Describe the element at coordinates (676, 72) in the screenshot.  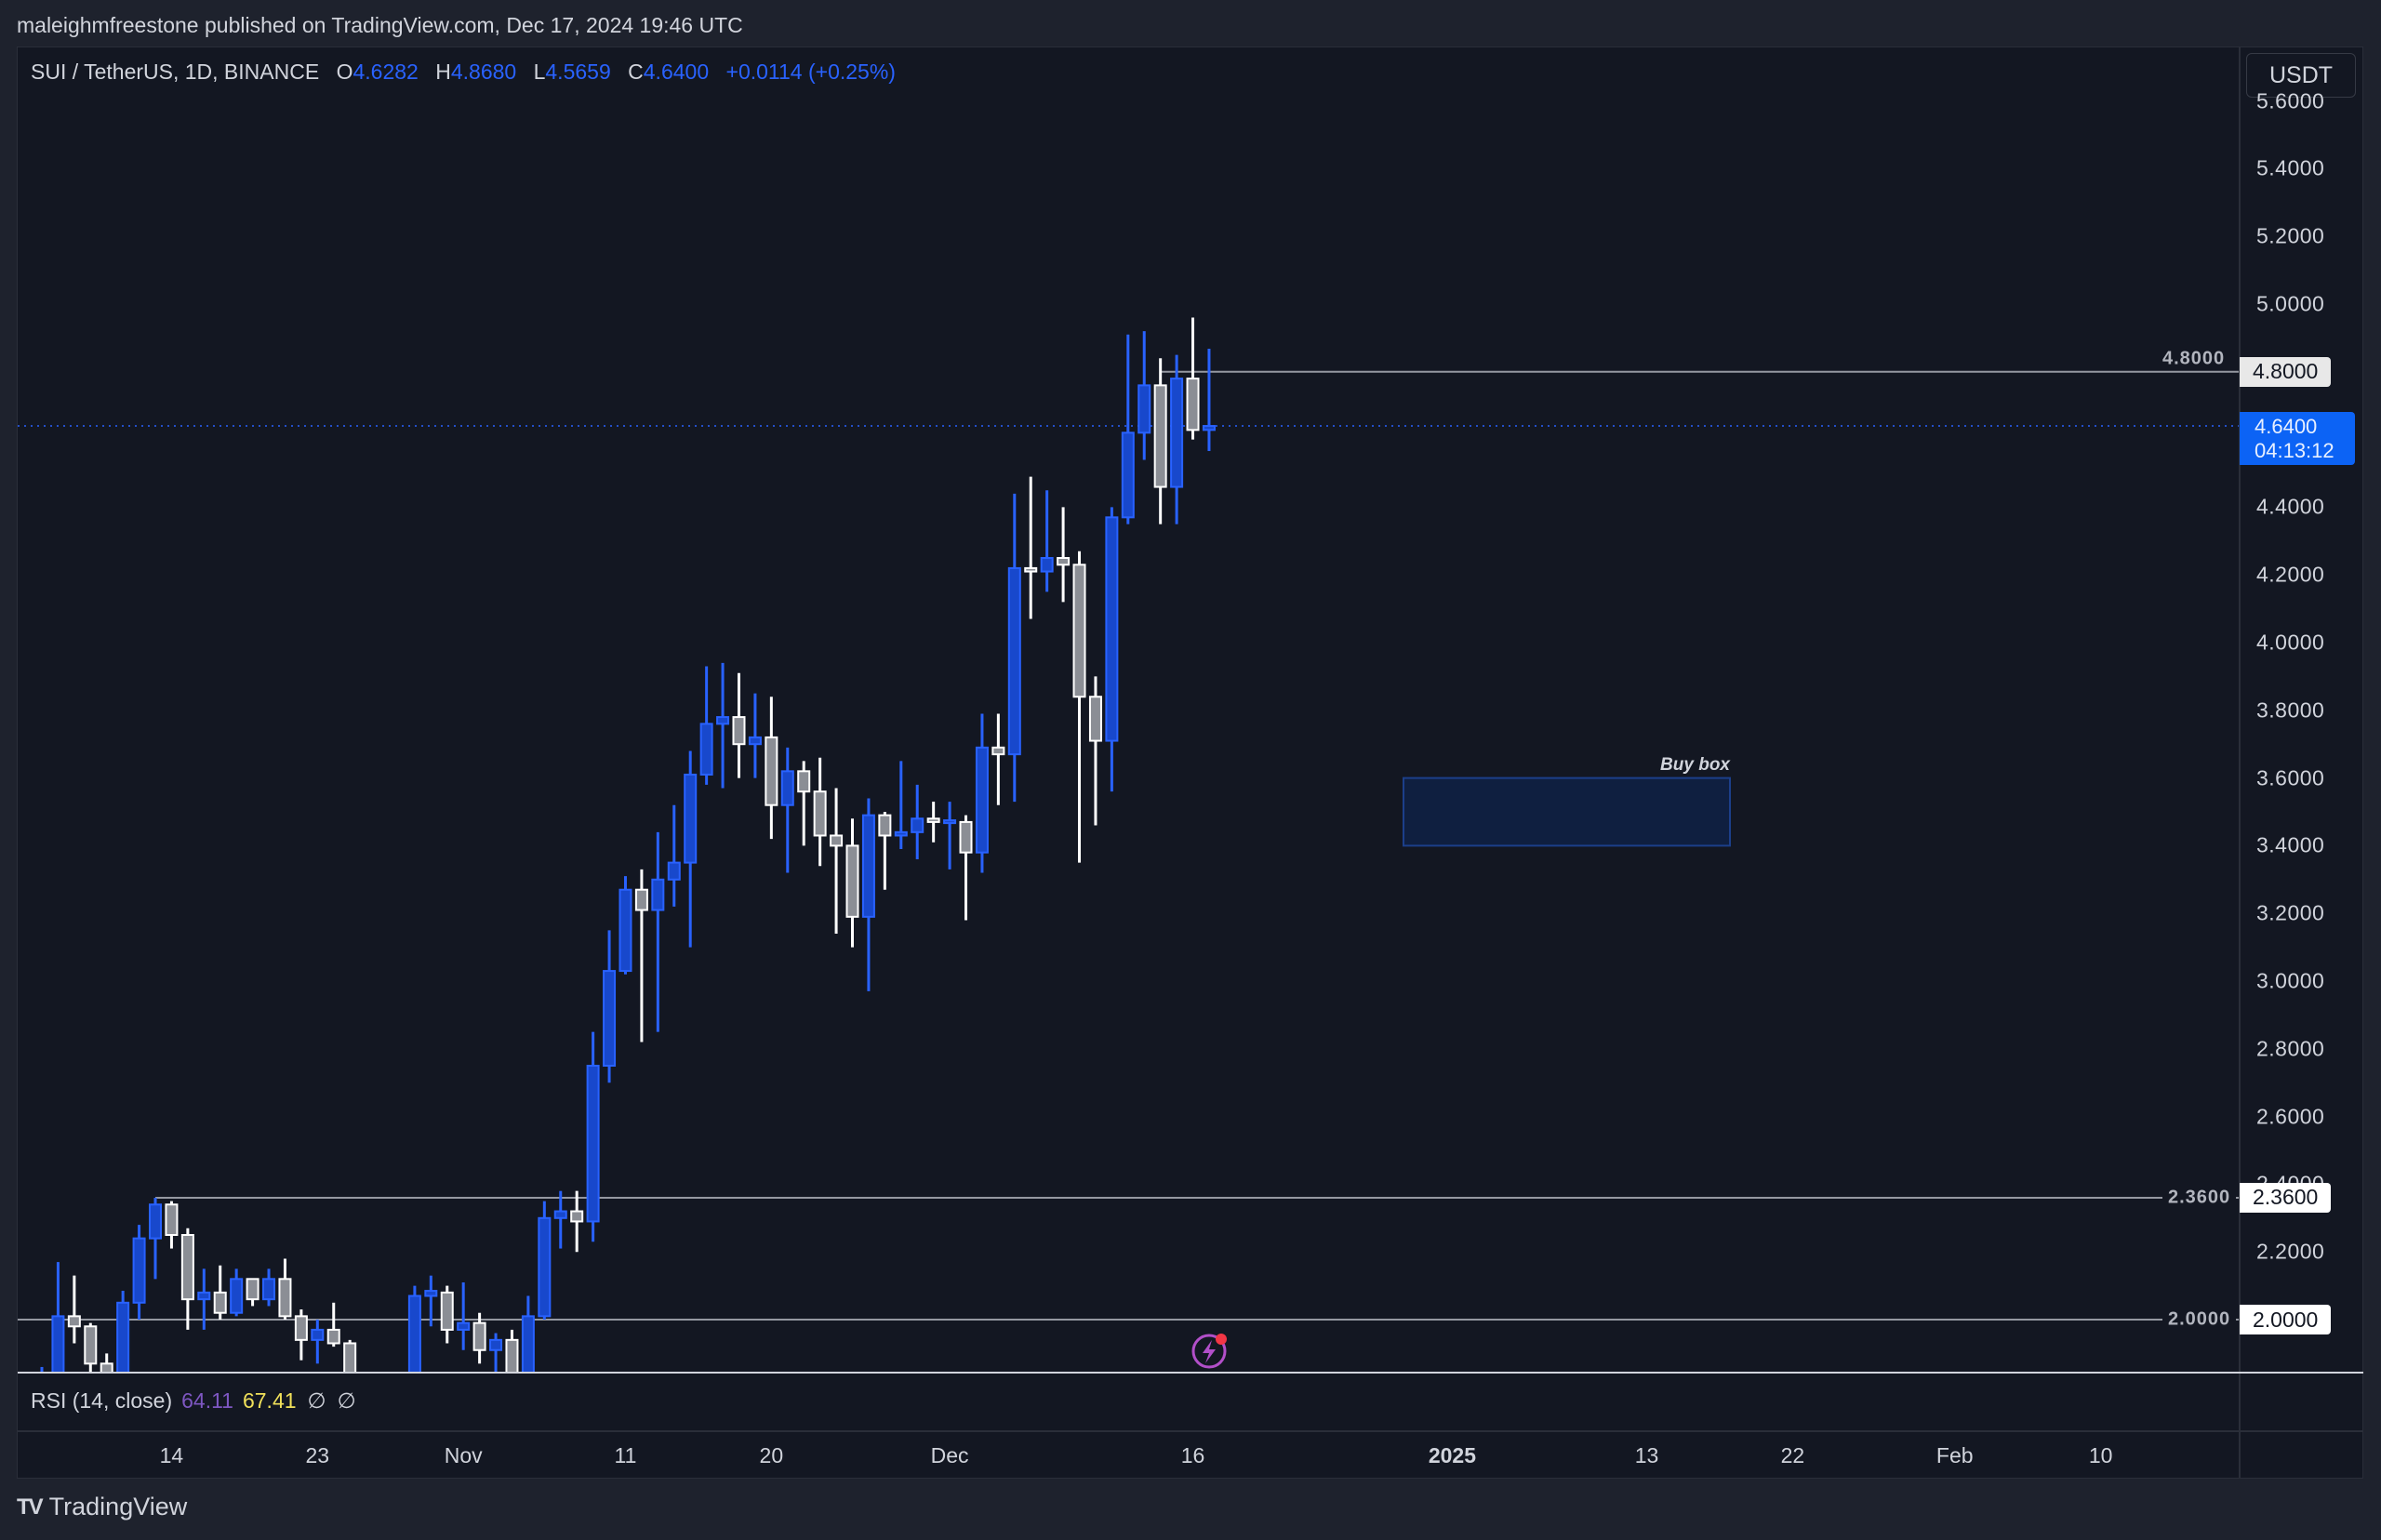
I see `close-value: 4.6400` at that location.